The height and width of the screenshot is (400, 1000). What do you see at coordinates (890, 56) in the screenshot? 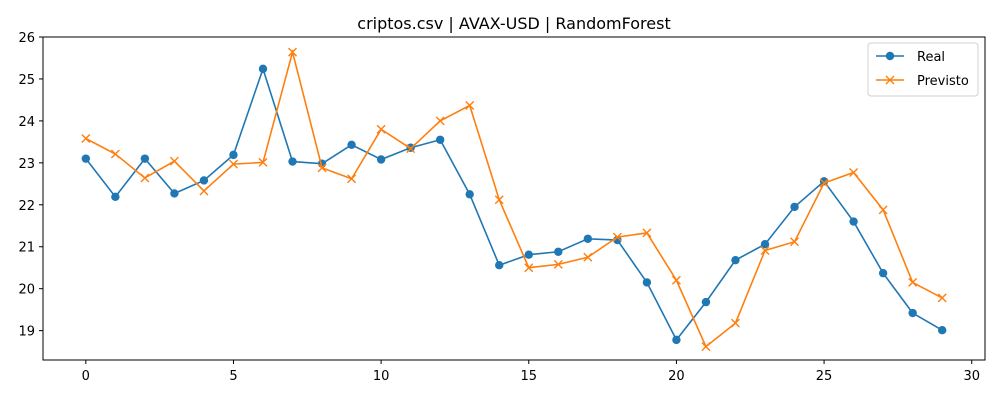
I see `legend-marker-real` at bounding box center [890, 56].